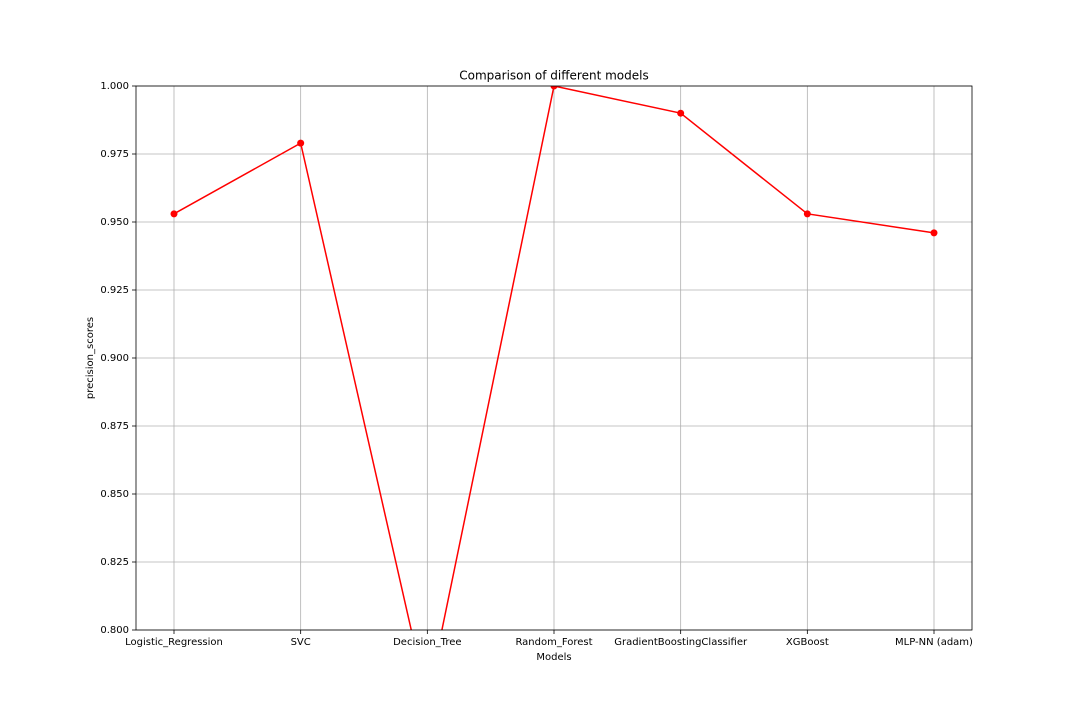 The height and width of the screenshot is (720, 1080). Describe the element at coordinates (114, 86) in the screenshot. I see `y-tick-label: 1.000` at that location.